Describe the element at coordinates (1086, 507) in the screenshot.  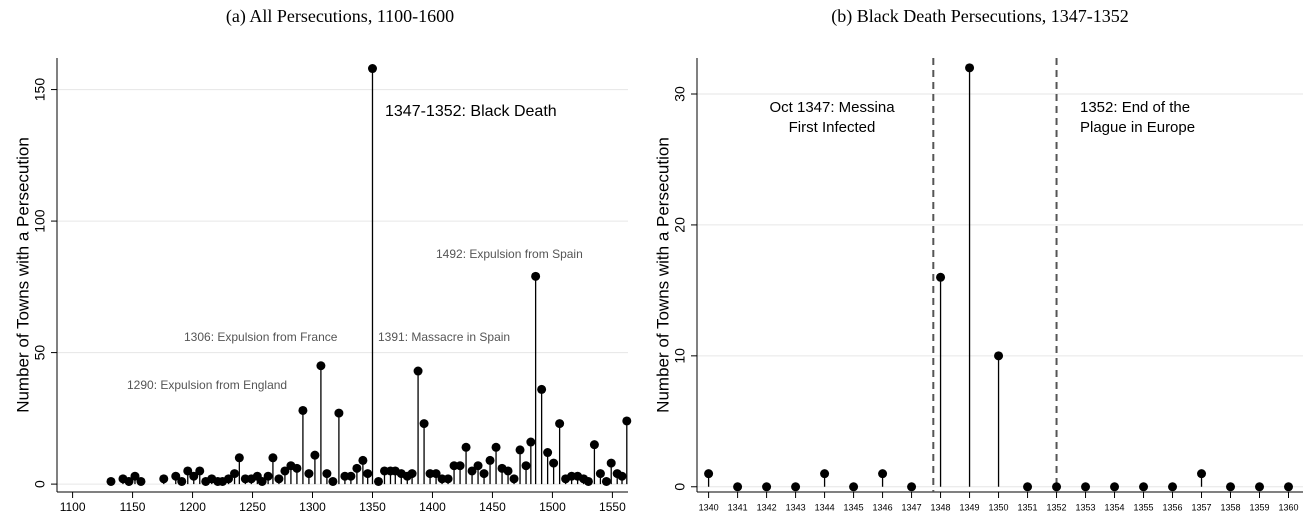
I see `x-tick-label: 1353` at that location.